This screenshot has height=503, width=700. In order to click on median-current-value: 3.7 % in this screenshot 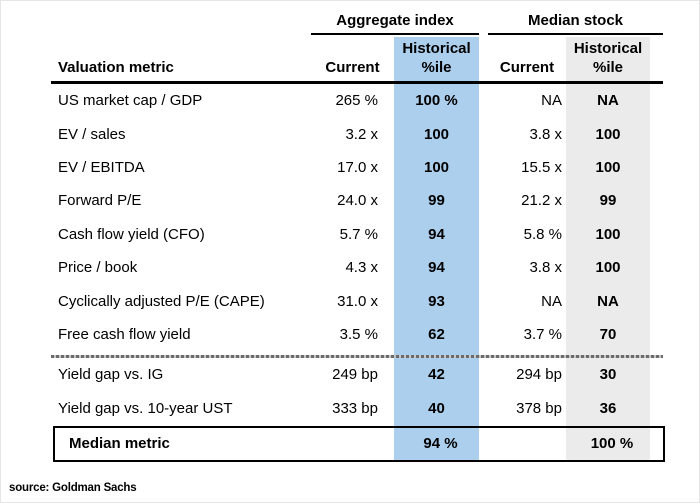, I will do `click(542, 334)`.